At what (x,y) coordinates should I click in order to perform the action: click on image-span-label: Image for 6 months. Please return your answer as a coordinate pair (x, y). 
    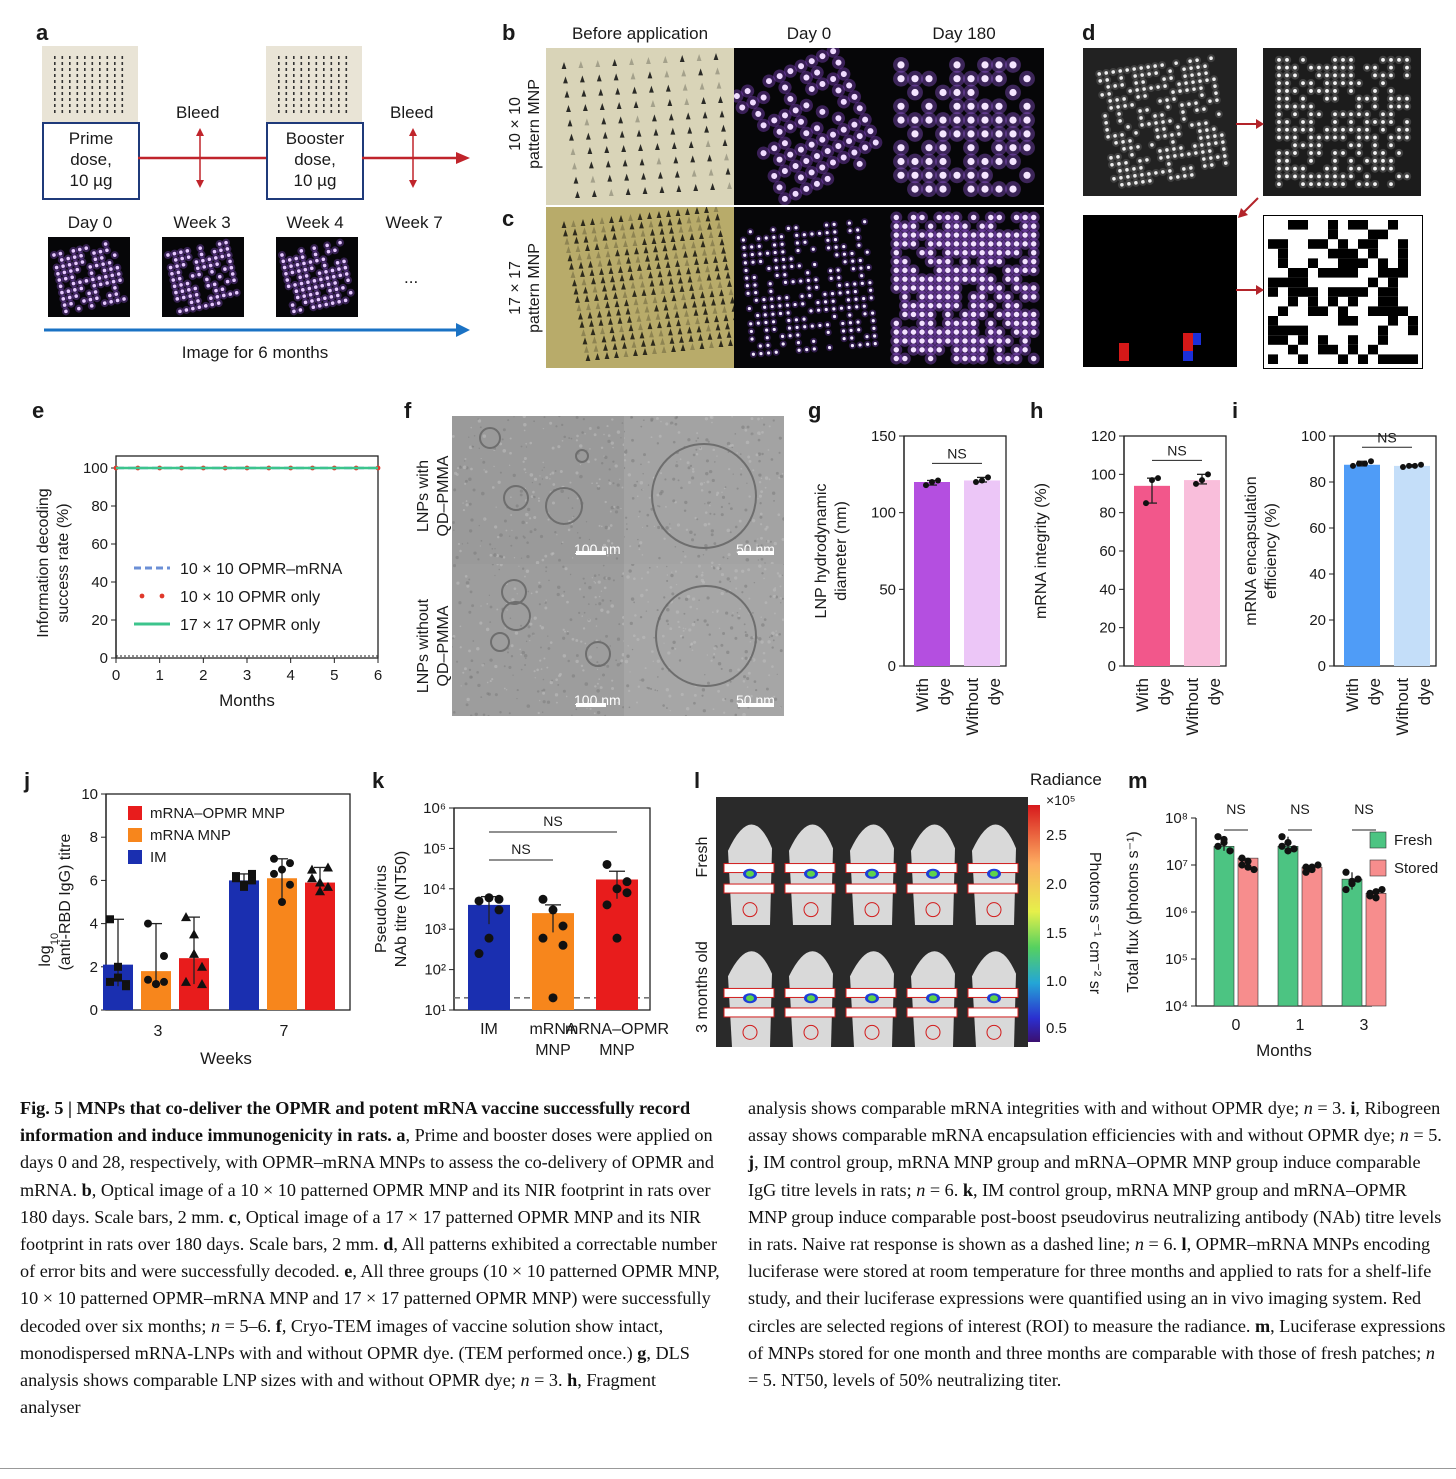
    Looking at the image, I should click on (255, 352).